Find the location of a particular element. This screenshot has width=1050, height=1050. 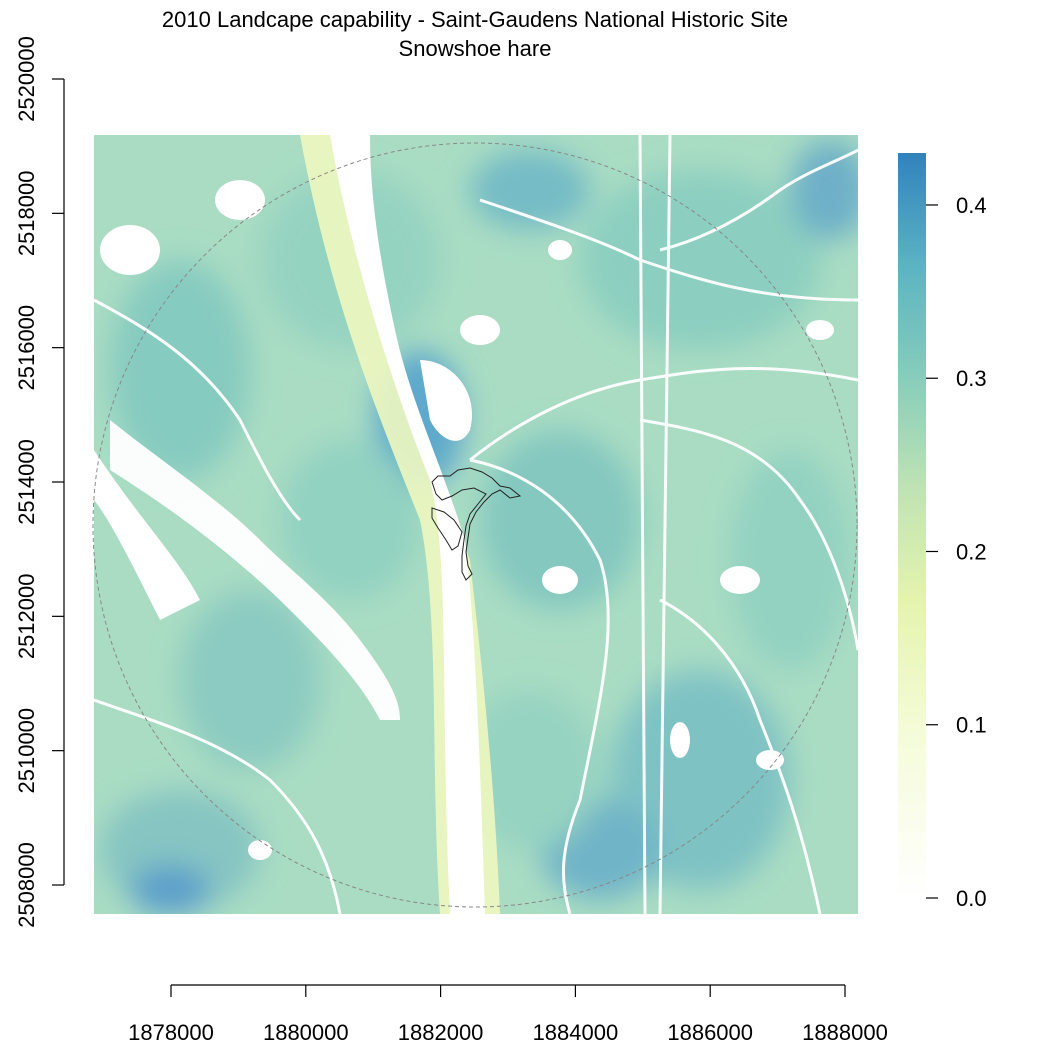

x-axis-tick-label: 1886000 is located at coordinates (710, 1032).